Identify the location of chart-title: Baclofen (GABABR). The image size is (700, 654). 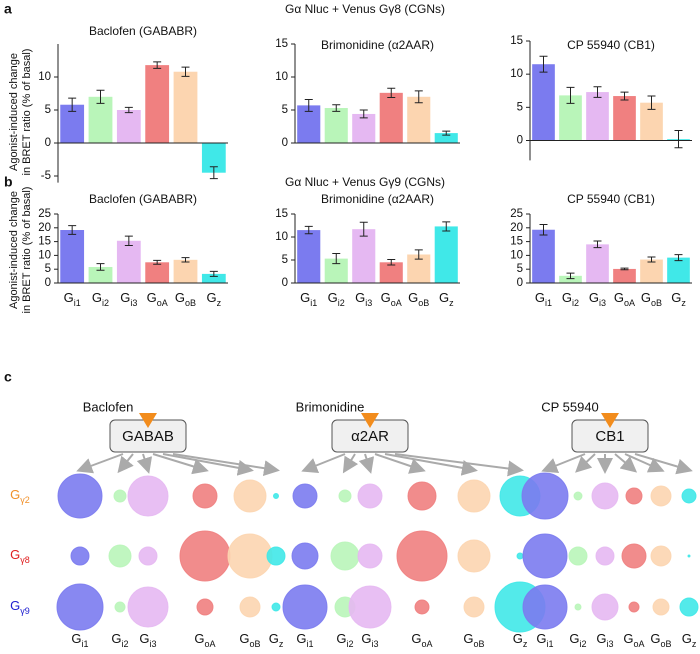
(143, 199).